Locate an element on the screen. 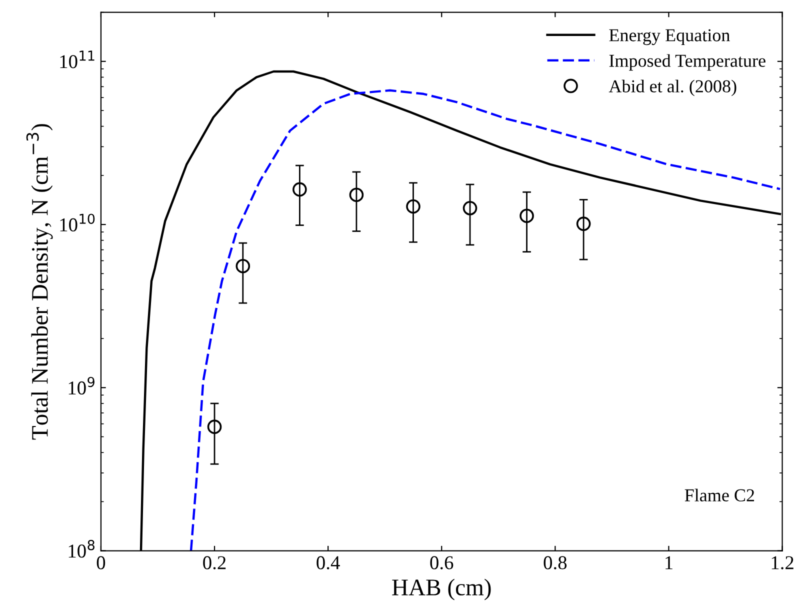 The image size is (795, 614). y-axis-title: Total Number Density, N (cm$^{−3}$) is located at coordinates (39, 282).